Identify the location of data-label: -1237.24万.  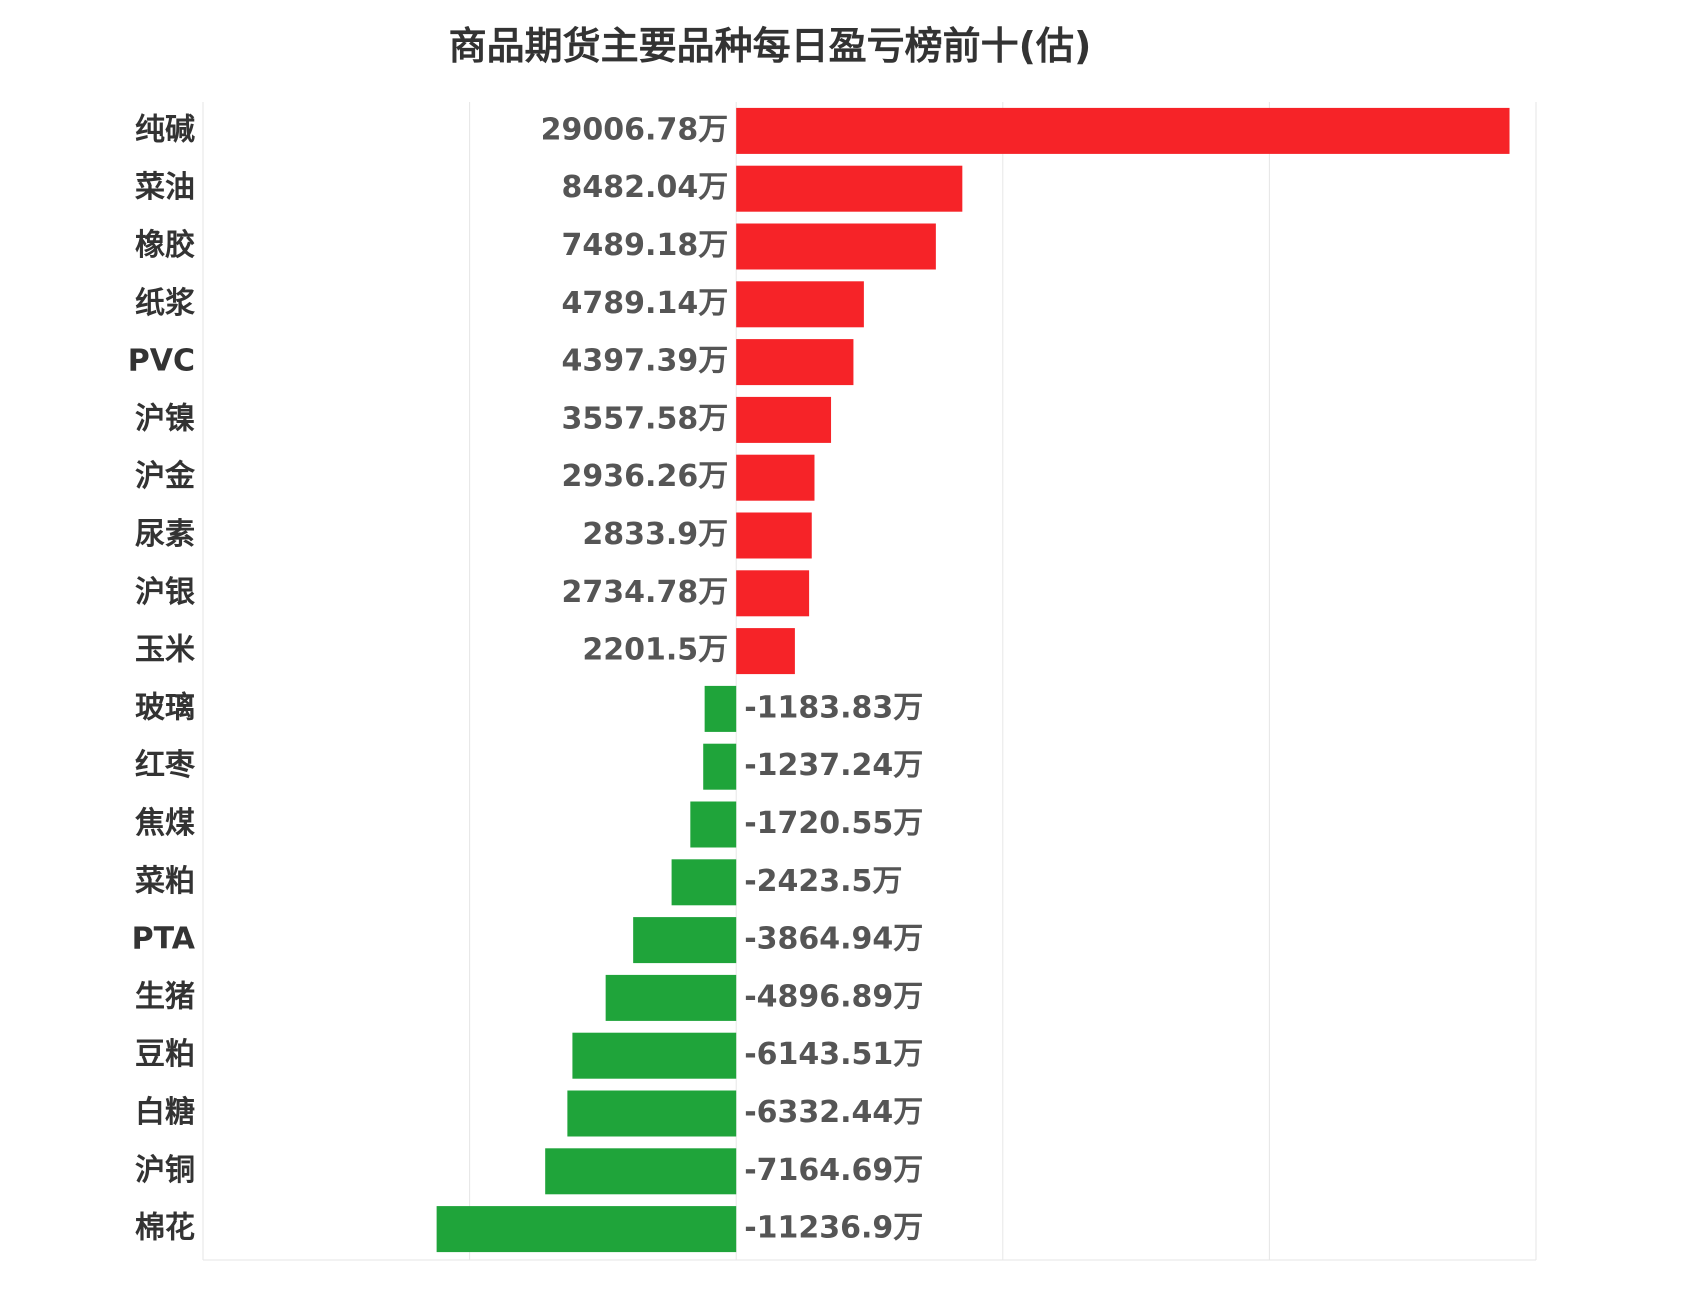
(833, 765).